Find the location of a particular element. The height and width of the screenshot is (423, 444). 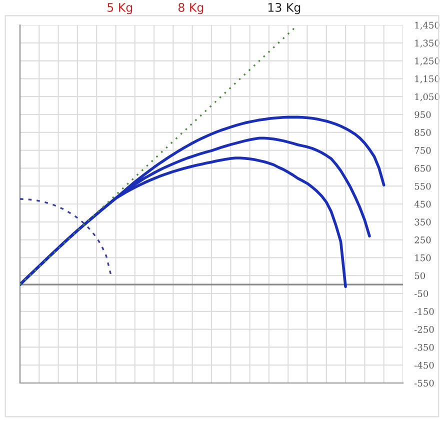

y-tick-label: -550 is located at coordinates (424, 383).